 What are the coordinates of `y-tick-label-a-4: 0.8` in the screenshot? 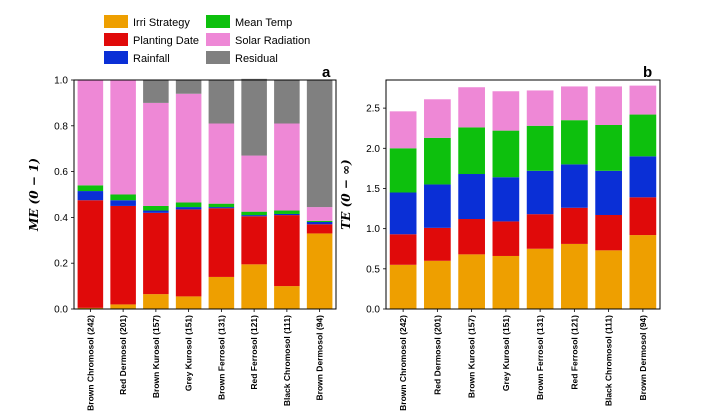 It's located at (61, 126).